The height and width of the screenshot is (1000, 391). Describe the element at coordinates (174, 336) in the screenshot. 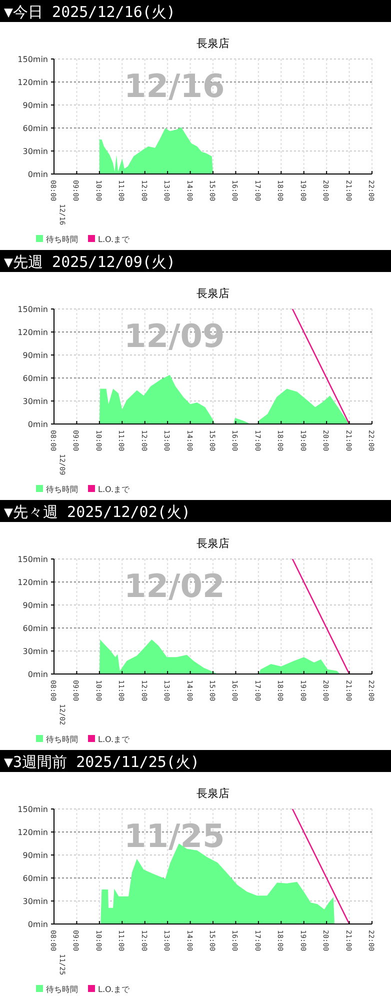

I see `annotation: 12/09` at that location.